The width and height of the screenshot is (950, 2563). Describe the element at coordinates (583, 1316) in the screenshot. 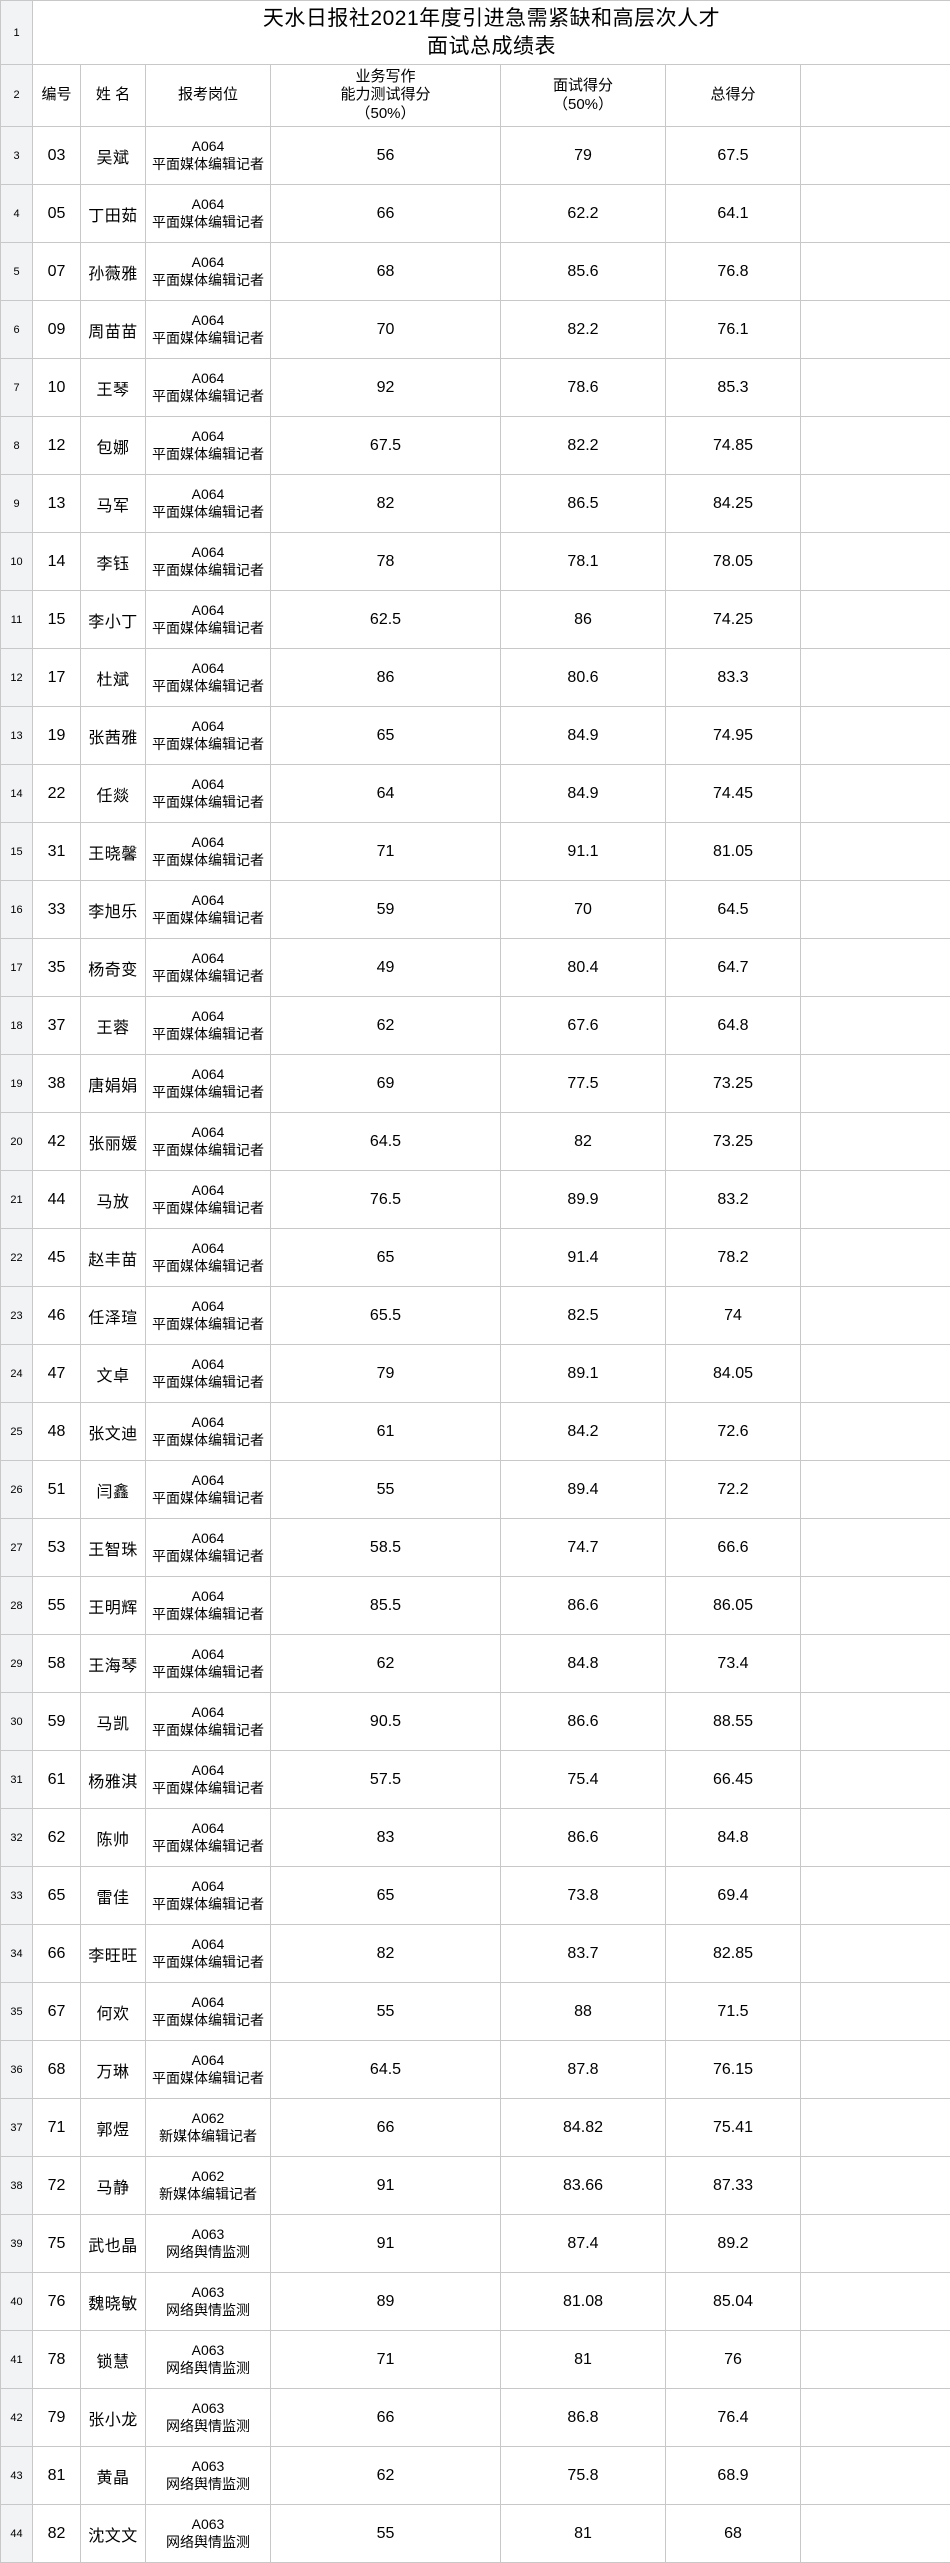

I see `cell-oral-score: 82.5` at that location.